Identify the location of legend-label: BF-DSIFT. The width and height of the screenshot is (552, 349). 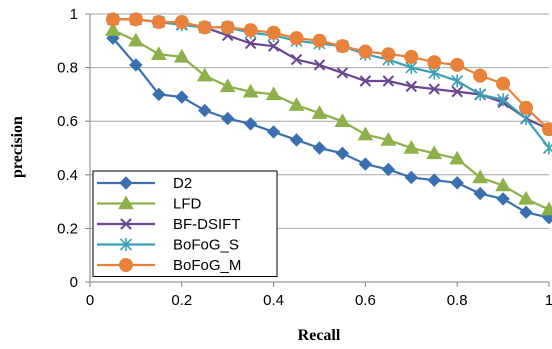
(207, 224).